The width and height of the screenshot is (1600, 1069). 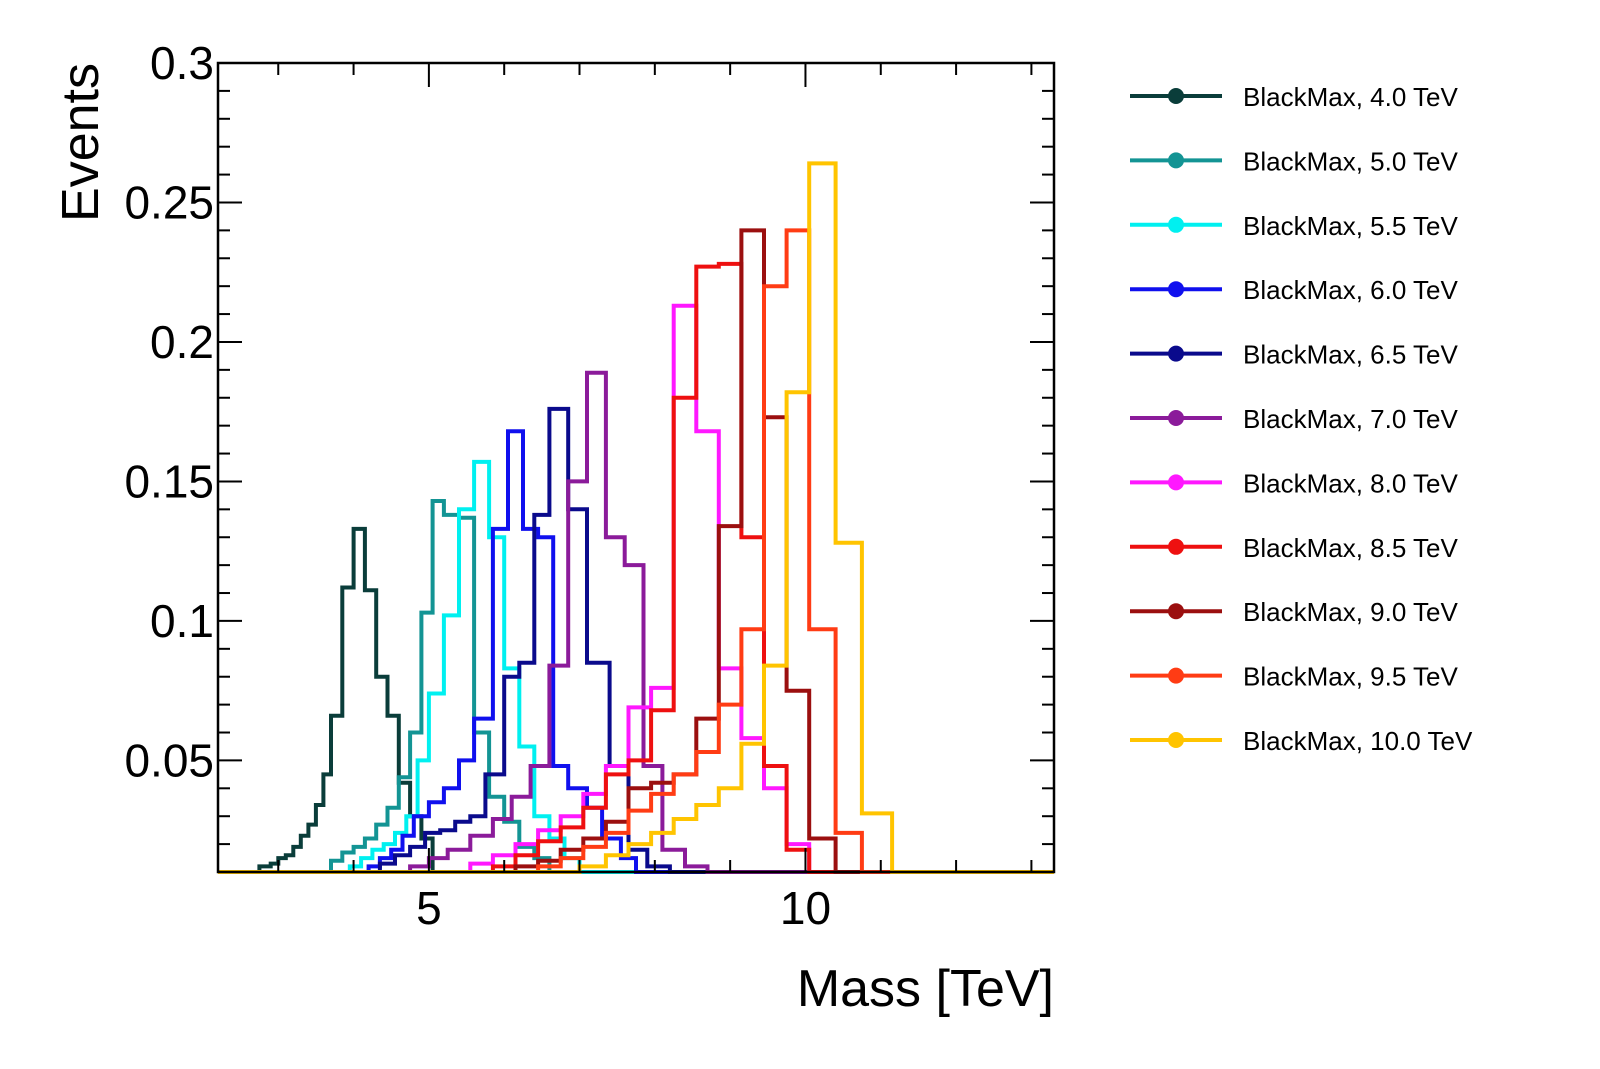 What do you see at coordinates (1351, 548) in the screenshot?
I see `legend-label: BlackMax, 8.5 TeV` at bounding box center [1351, 548].